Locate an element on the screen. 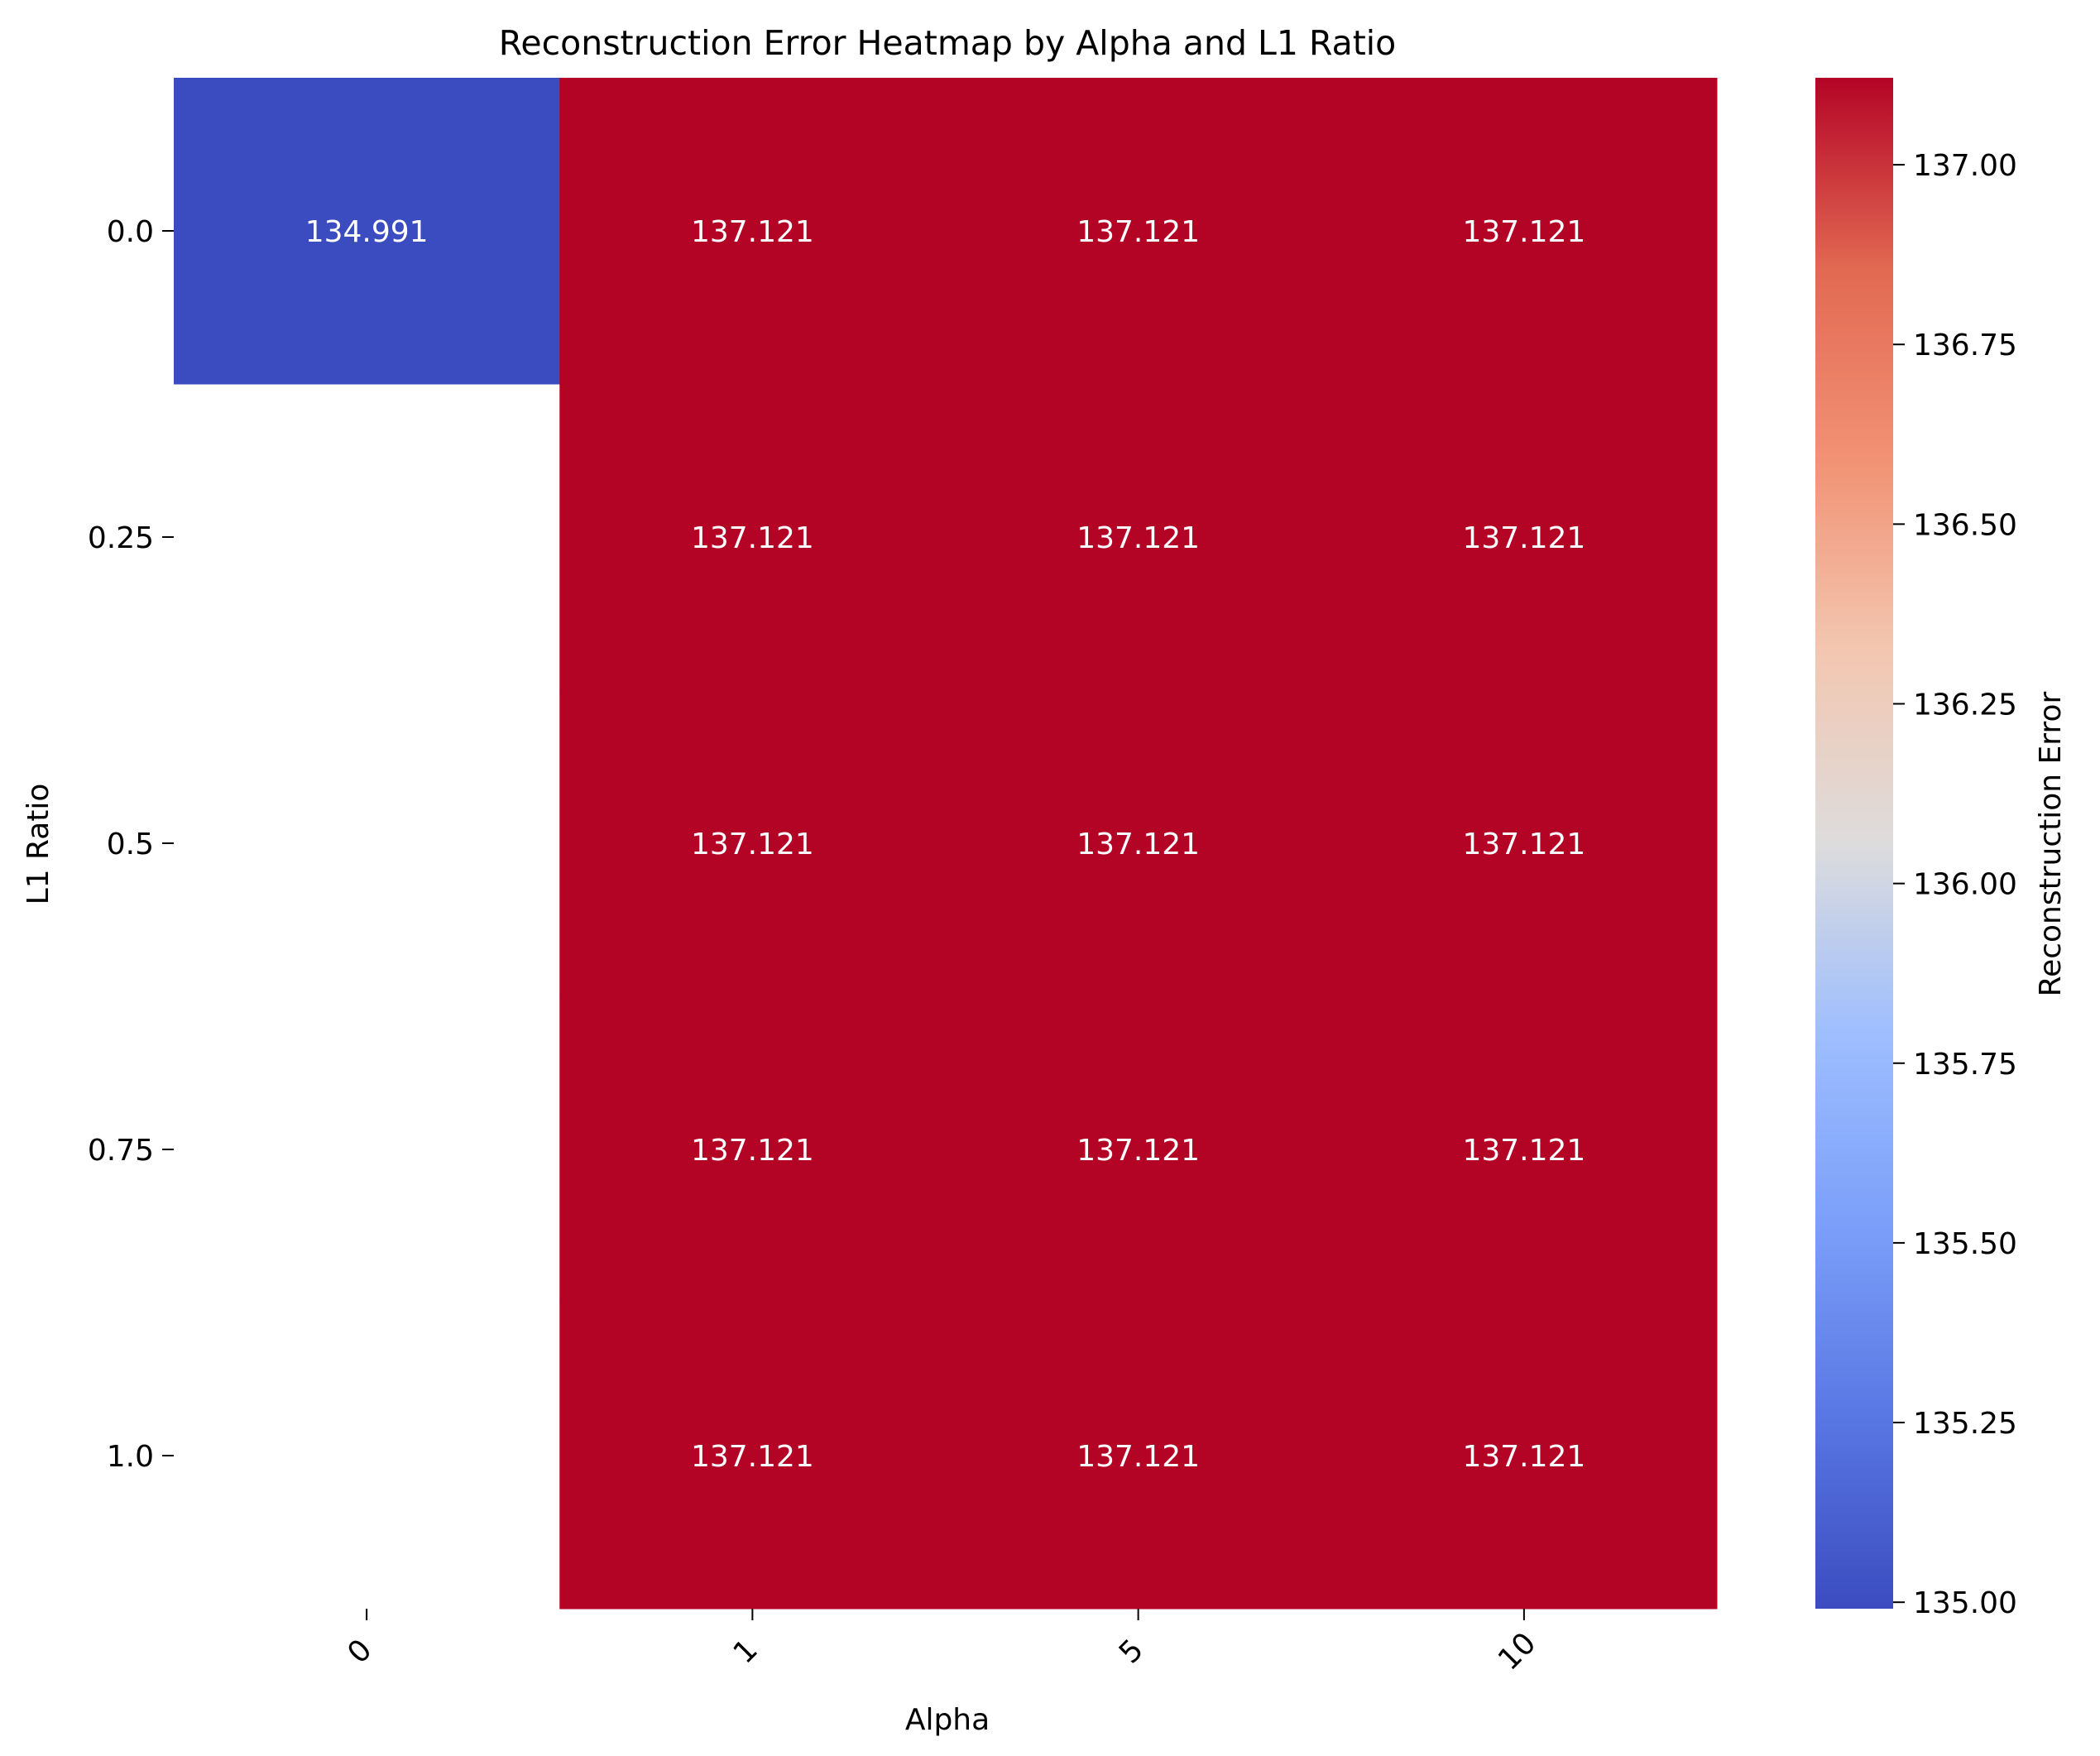 The width and height of the screenshot is (2100, 1756). colorbar-tick-label: 135.00 is located at coordinates (1965, 1603).